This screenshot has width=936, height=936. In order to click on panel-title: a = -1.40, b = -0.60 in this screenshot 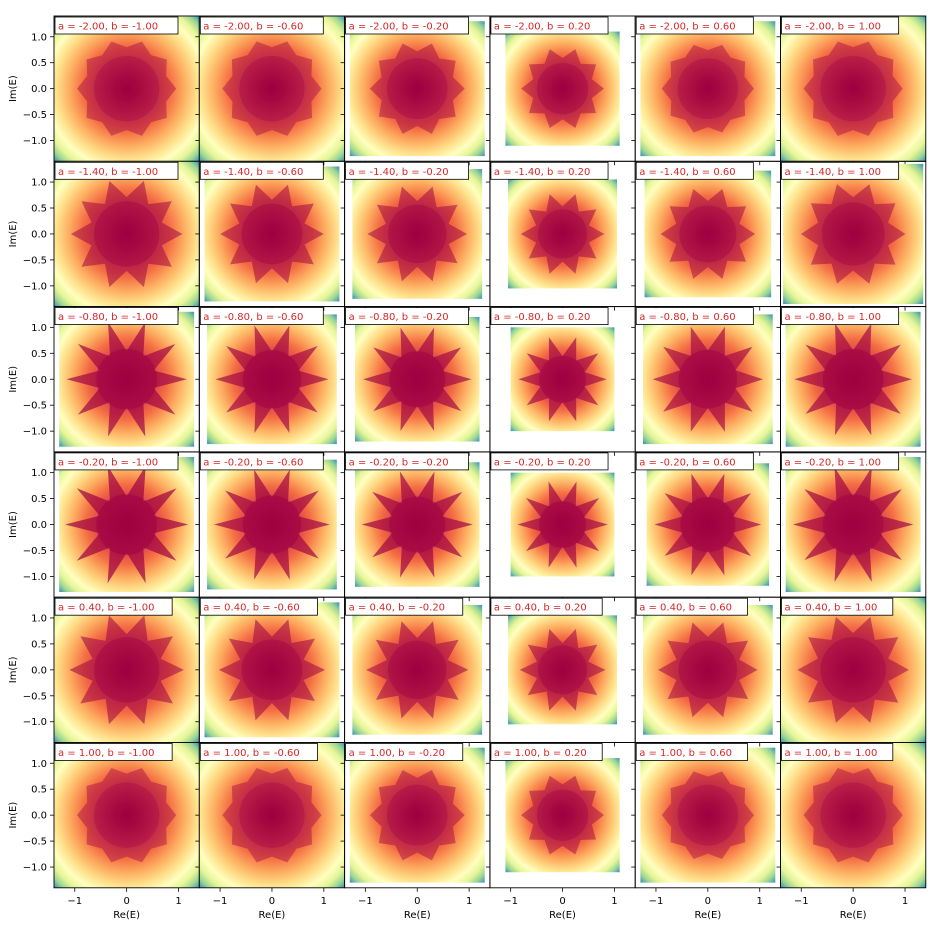, I will do `click(253, 172)`.